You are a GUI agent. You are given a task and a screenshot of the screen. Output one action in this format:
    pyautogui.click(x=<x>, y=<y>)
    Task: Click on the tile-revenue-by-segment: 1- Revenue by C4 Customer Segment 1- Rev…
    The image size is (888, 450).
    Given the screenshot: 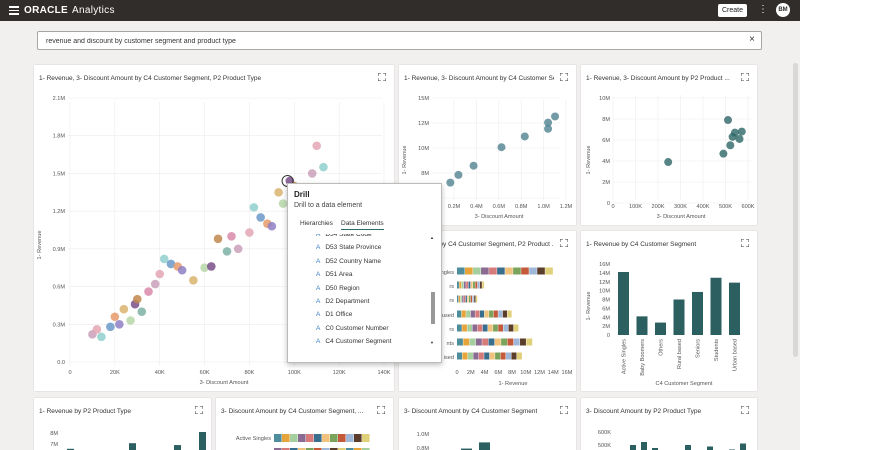 What is the action you would take?
    pyautogui.click(x=669, y=311)
    